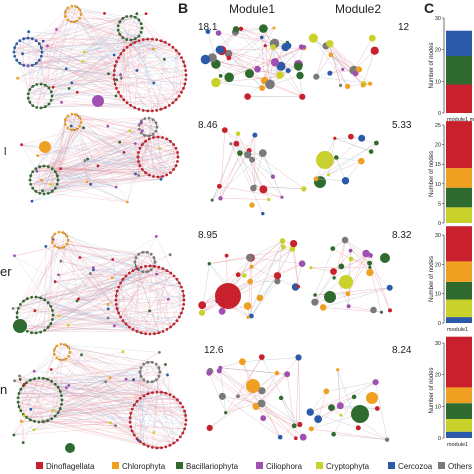  What do you see at coordinates (438, 185) in the screenshot?
I see `bar-tick-label: 10` at bounding box center [438, 185].